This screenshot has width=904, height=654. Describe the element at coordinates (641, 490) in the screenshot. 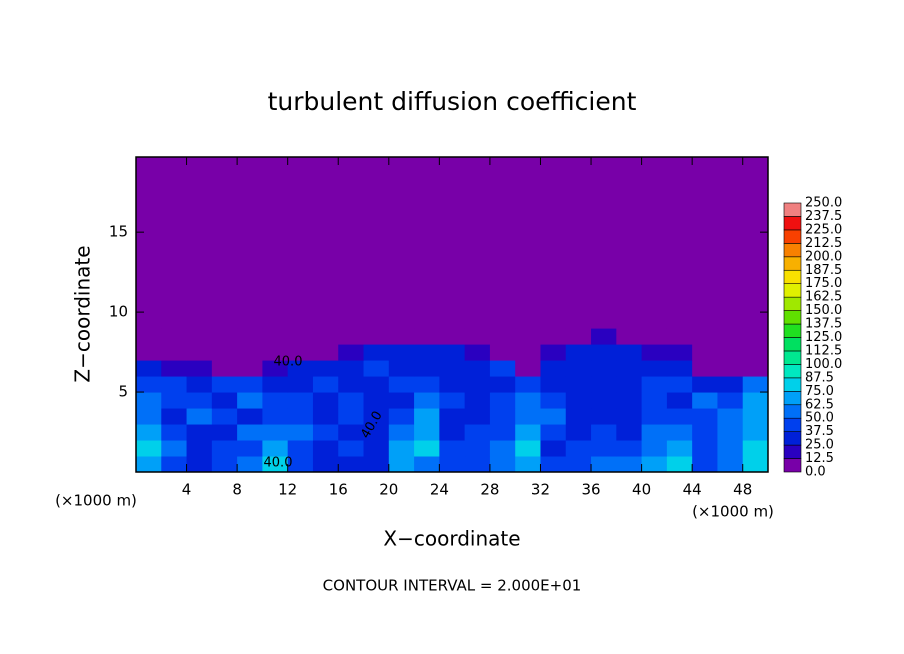

I see `x-tick-label: 40` at that location.